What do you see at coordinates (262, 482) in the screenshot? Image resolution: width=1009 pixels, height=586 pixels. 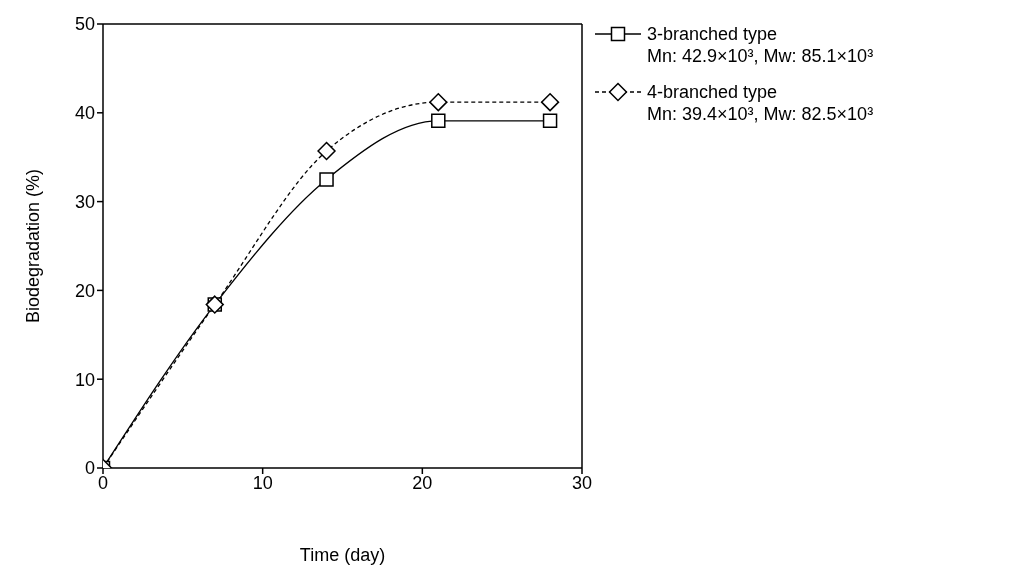 I see `x-tick-label: 10` at bounding box center [262, 482].